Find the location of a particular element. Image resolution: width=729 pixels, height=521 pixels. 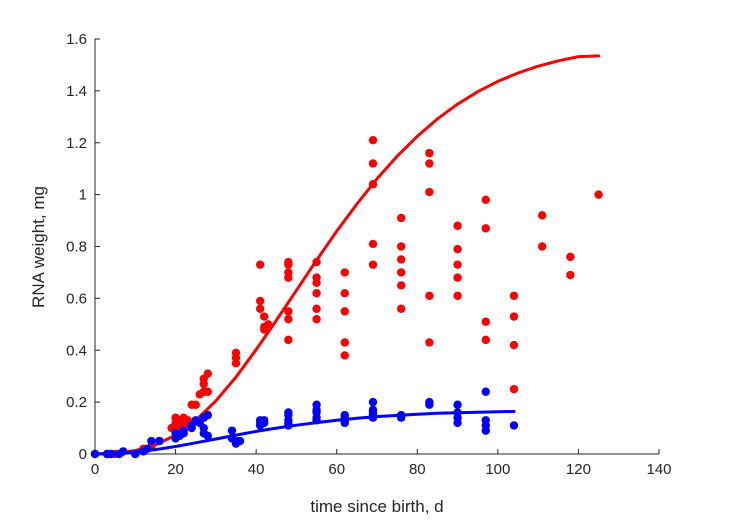

fit-curve is located at coordinates (304, 433).